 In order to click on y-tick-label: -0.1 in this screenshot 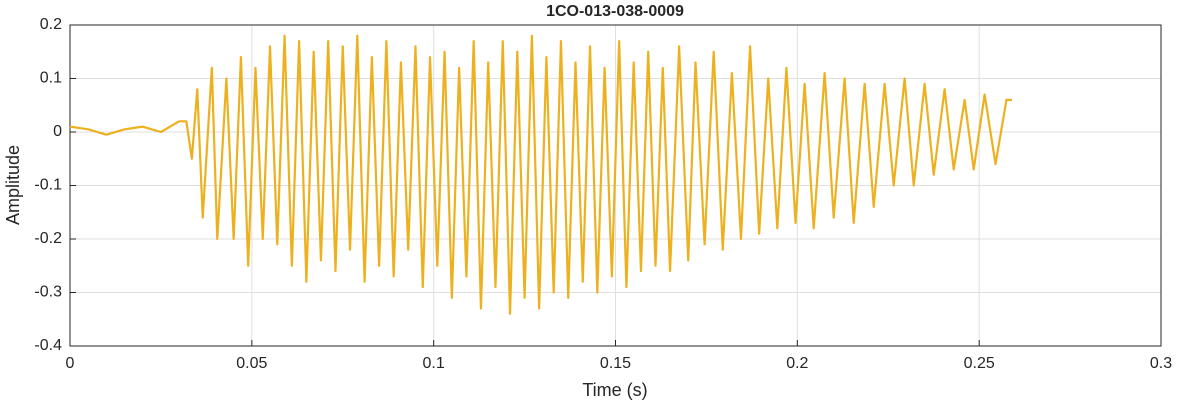, I will do `click(48, 185)`.